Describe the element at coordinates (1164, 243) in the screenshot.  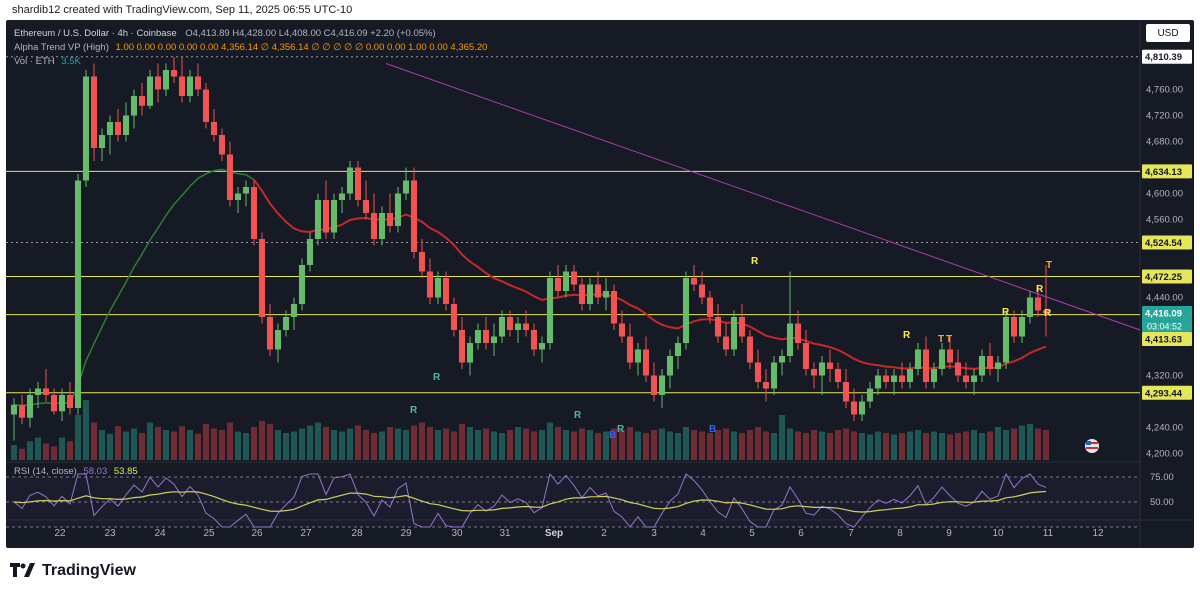
I see `price-badge-label: 4,524.54` at that location.